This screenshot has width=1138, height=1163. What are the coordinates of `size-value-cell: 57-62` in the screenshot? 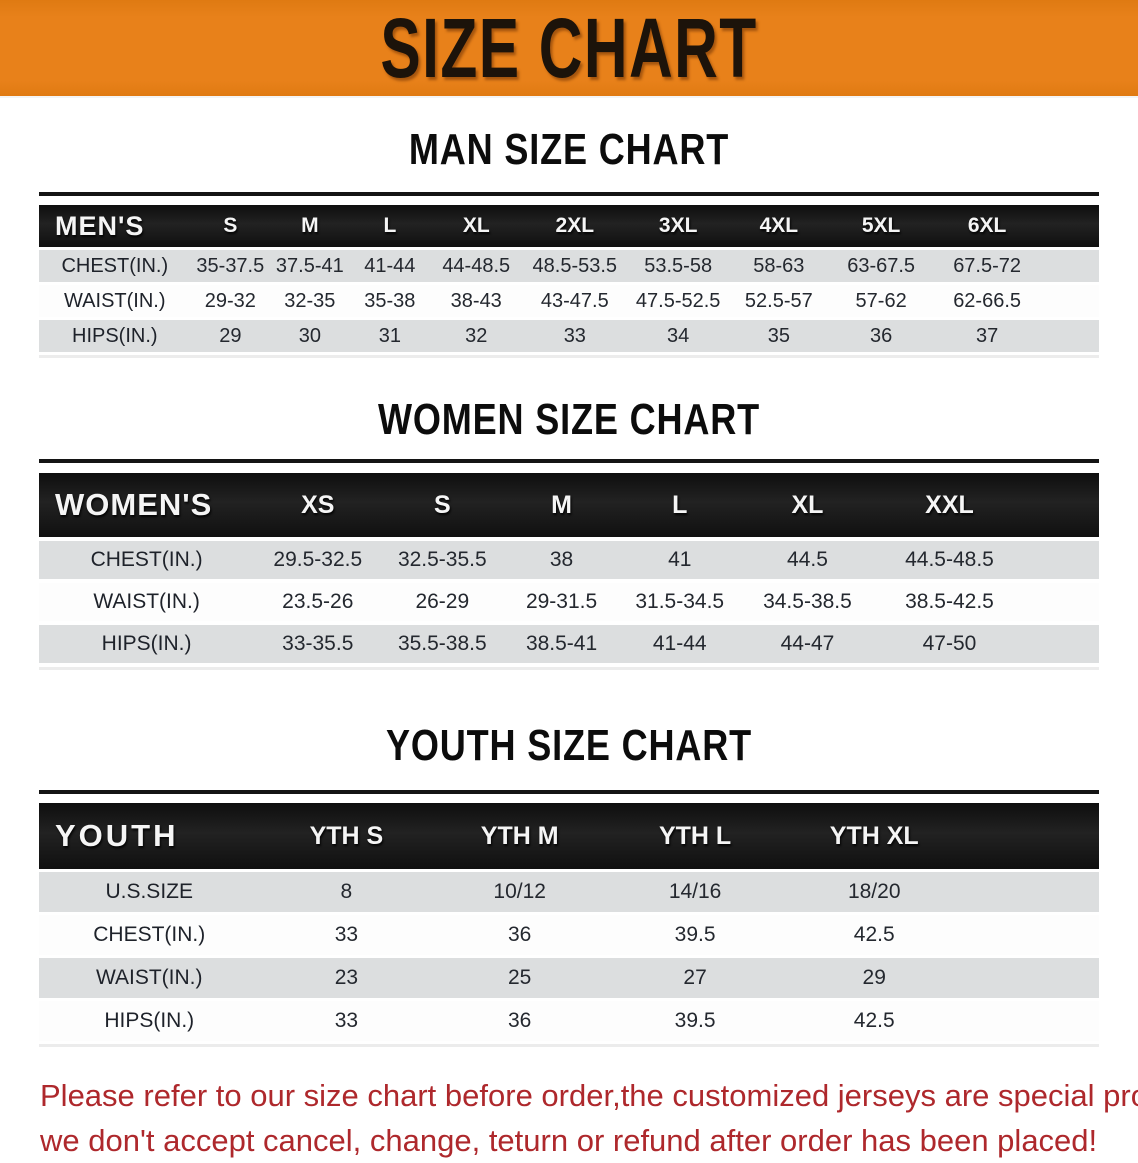 It's located at (881, 301).